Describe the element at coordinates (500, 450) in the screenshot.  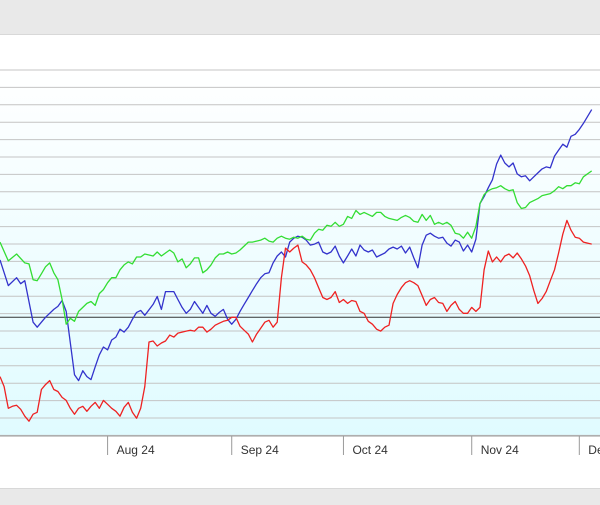
I see `x-tick-label: Nov 24` at that location.